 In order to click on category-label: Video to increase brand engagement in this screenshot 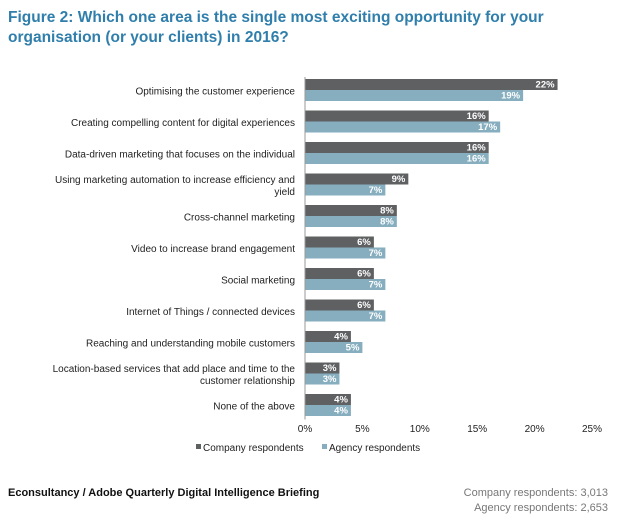, I will do `click(213, 249)`.